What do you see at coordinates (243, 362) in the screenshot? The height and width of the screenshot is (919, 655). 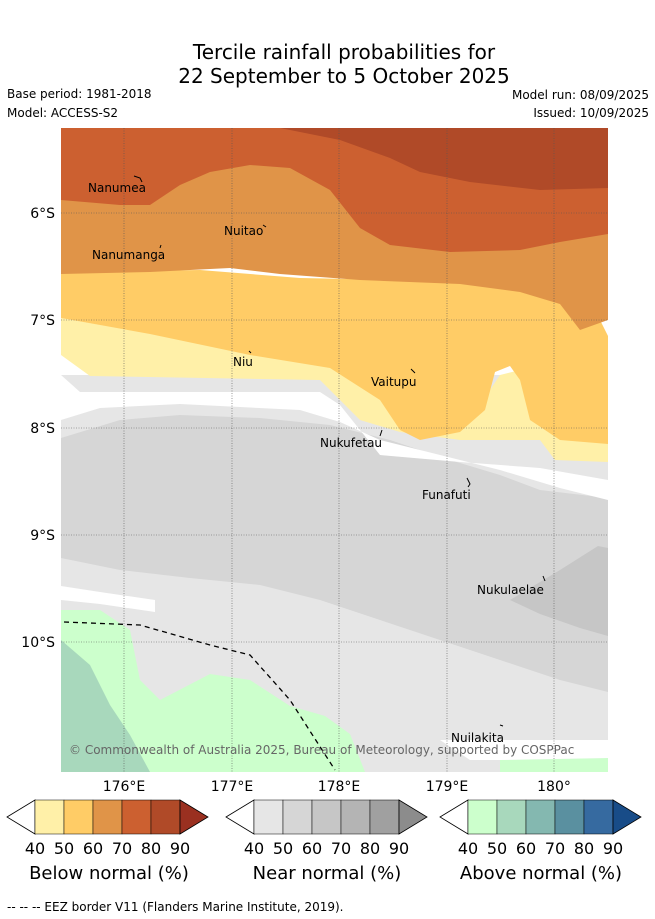 I see `label-niu: Niu` at bounding box center [243, 362].